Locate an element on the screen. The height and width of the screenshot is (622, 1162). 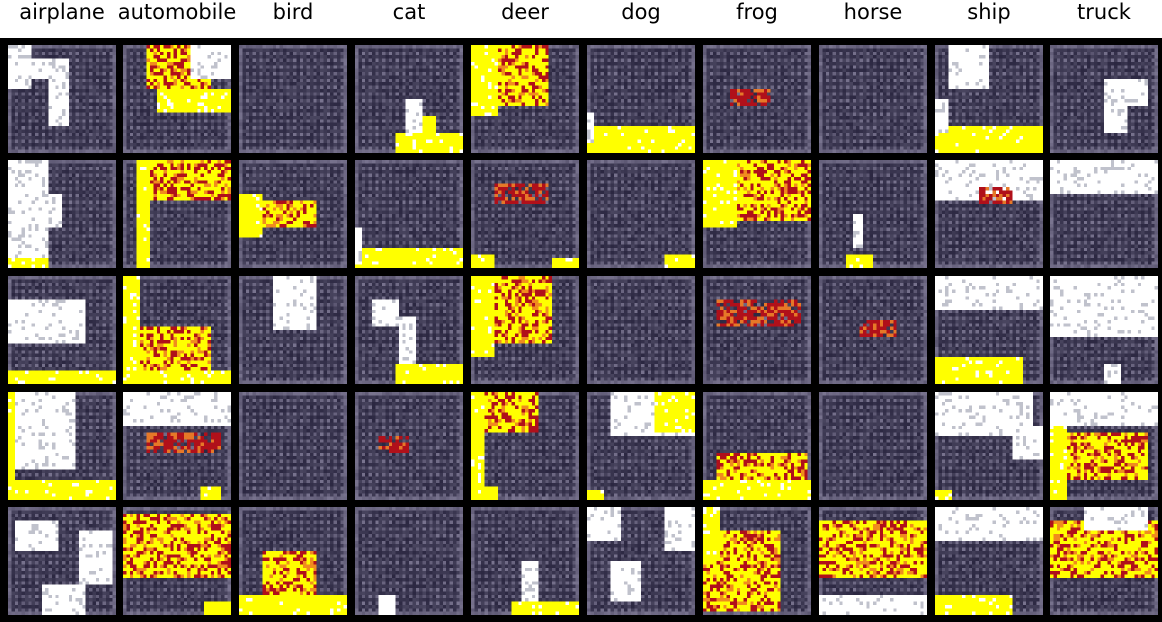
class-label-dog: dog is located at coordinates (641, 12).